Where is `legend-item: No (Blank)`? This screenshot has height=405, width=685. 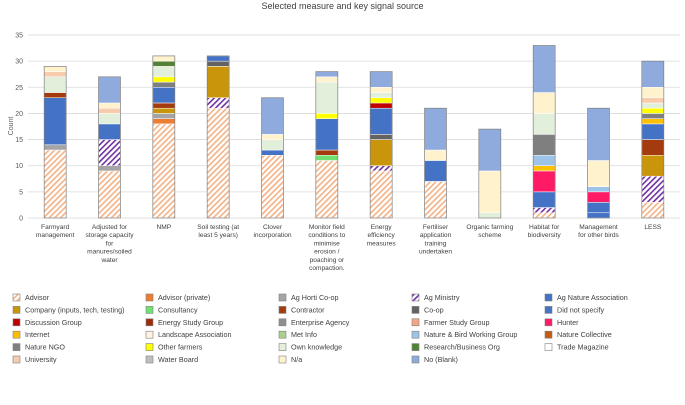 legend-item: No (Blank) is located at coordinates (434, 359).